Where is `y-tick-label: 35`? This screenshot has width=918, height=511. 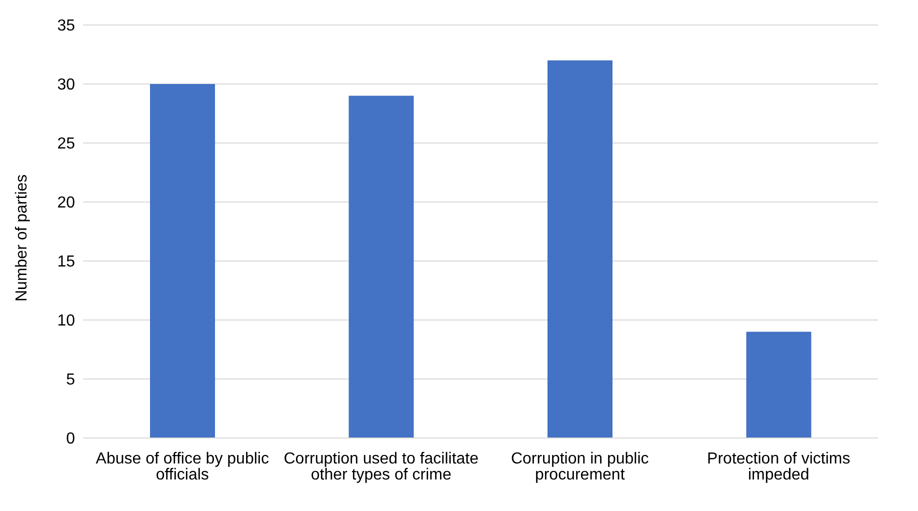 y-tick-label: 35 is located at coordinates (66, 26).